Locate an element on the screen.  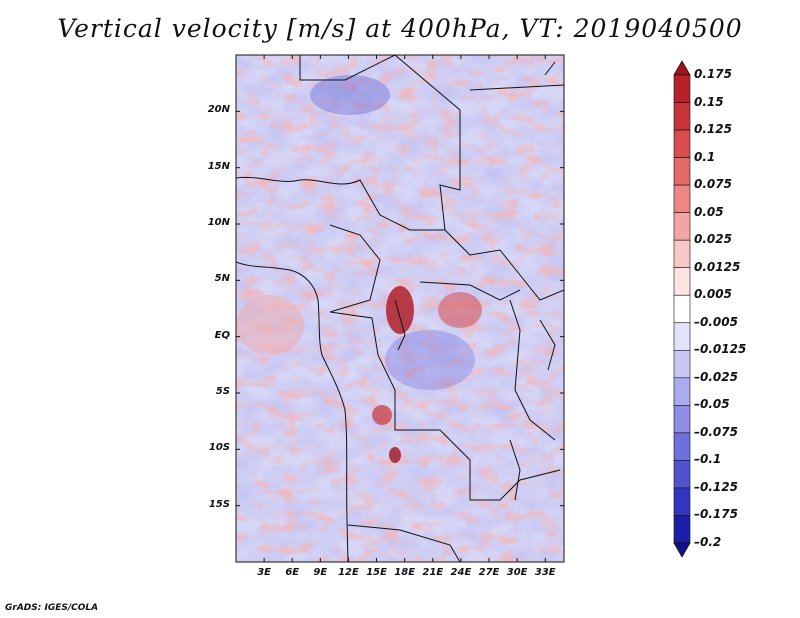
colorbar-label: –0.005 is located at coordinates (716, 321).